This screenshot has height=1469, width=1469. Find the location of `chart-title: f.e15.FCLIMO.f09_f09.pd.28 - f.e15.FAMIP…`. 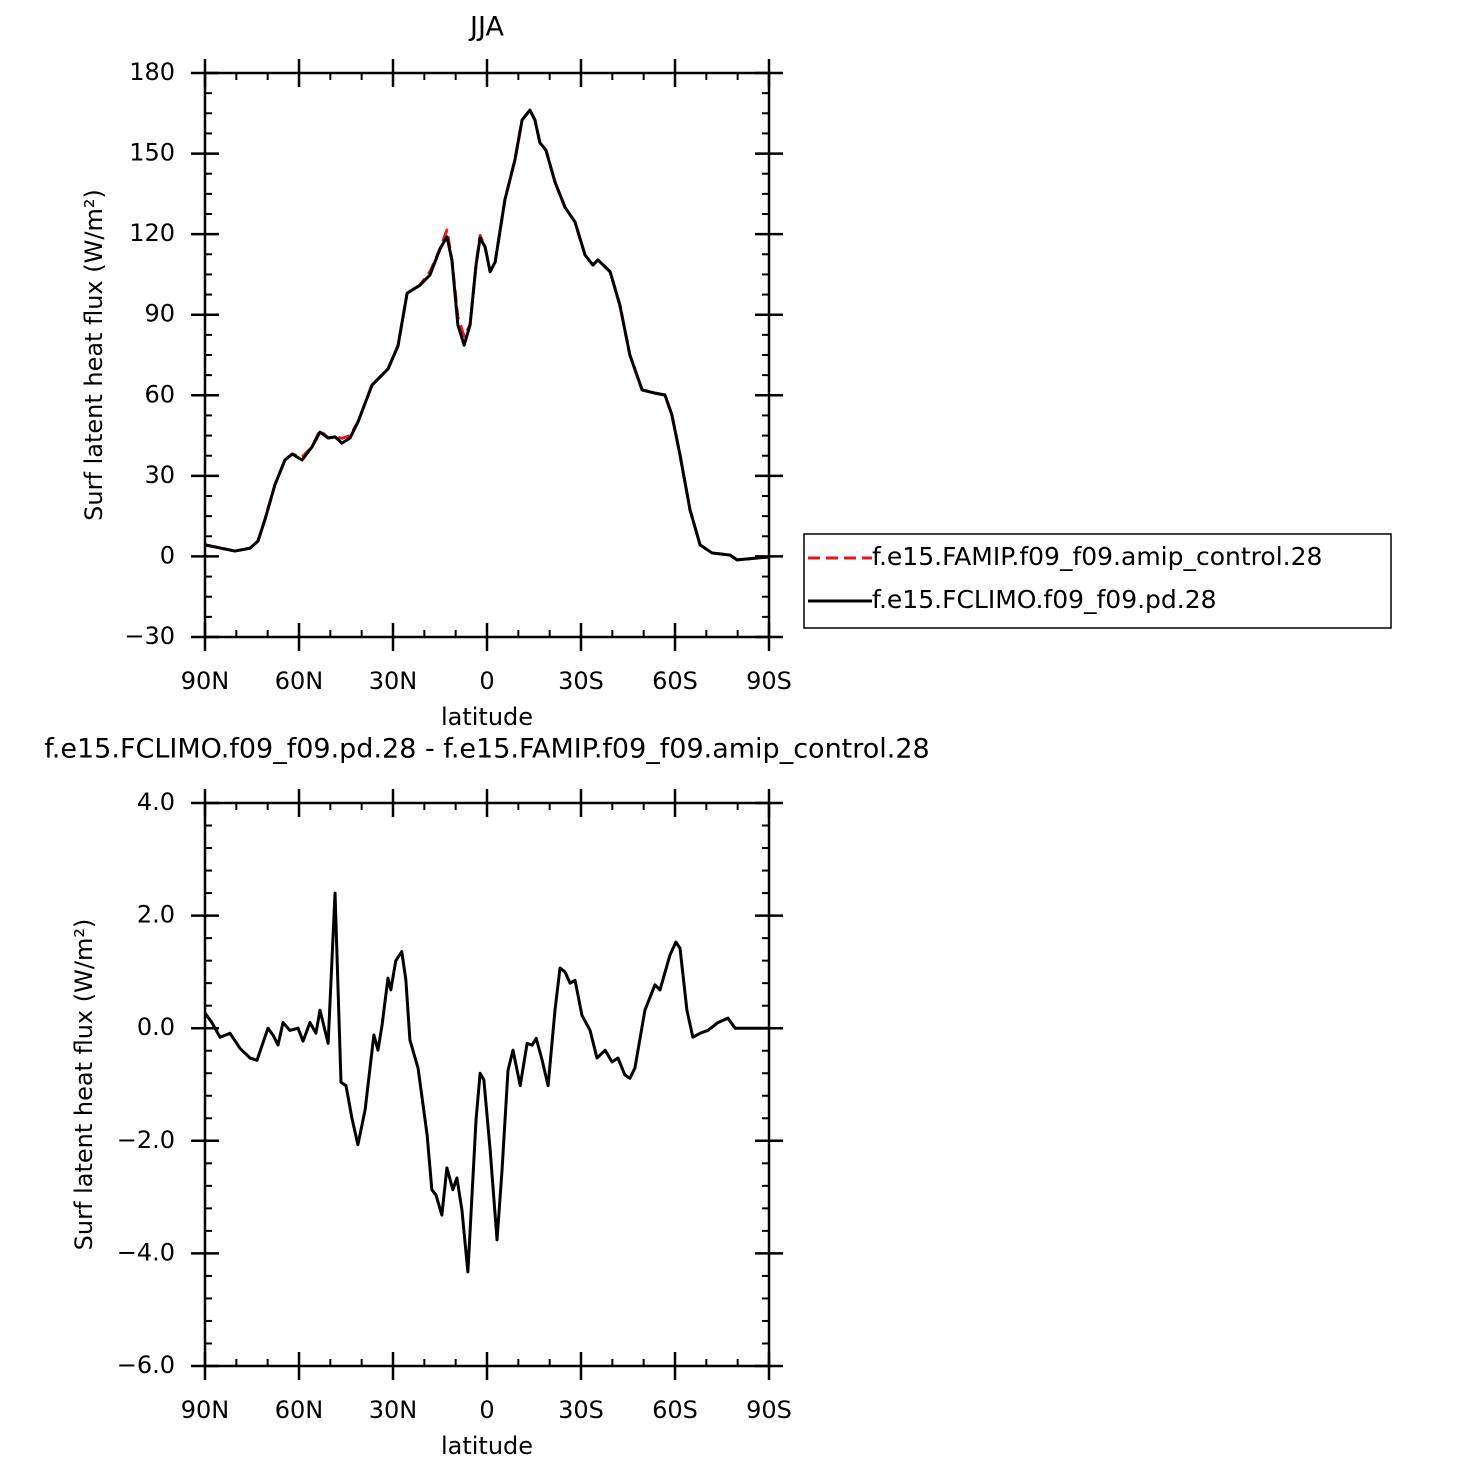

chart-title: f.e15.FCLIMO.f09_f09.pd.28 - f.e15.FAMIP… is located at coordinates (486, 749).